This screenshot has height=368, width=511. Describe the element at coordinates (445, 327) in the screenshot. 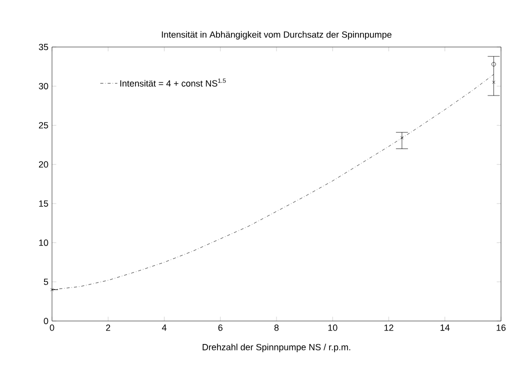

I see `x-tick-label: 14` at that location.